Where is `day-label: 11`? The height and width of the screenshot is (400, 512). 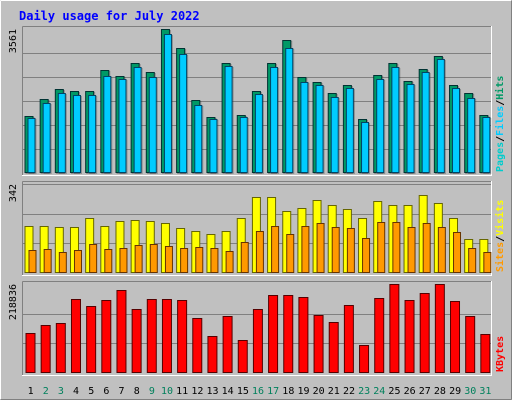 day-label: 11 is located at coordinates (182, 391).